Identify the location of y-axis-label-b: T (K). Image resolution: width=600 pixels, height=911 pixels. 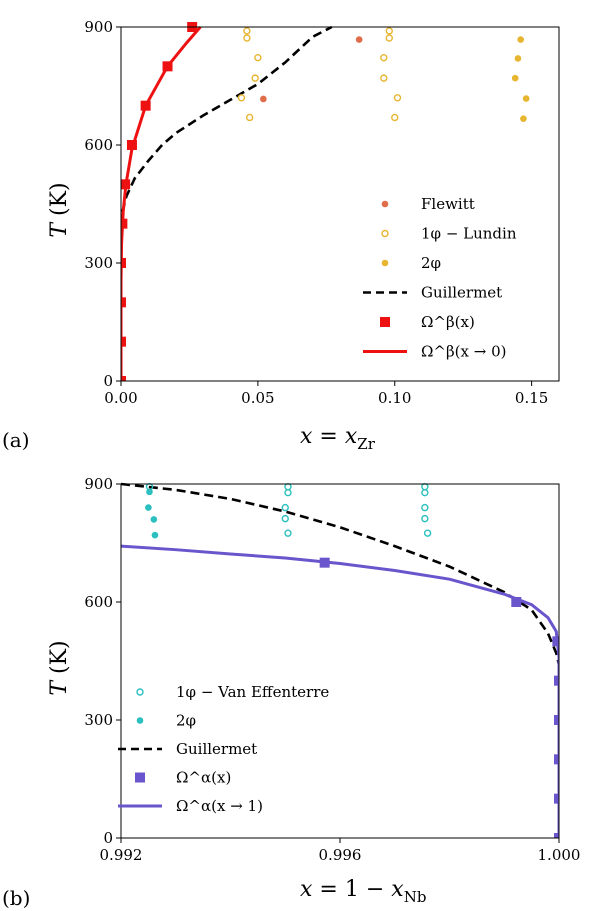
(59, 667).